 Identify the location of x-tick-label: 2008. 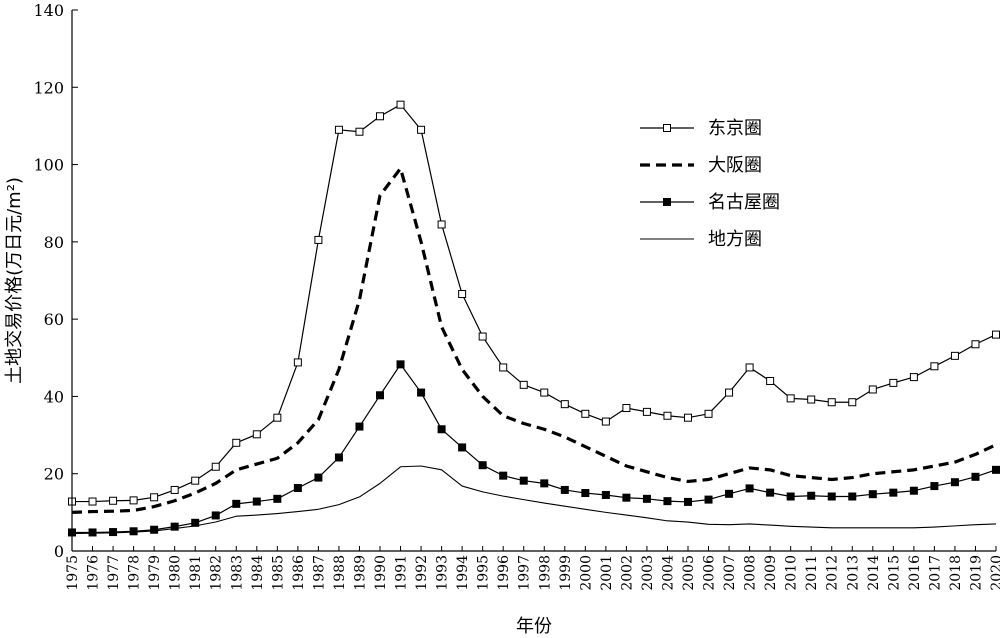
(751, 573).